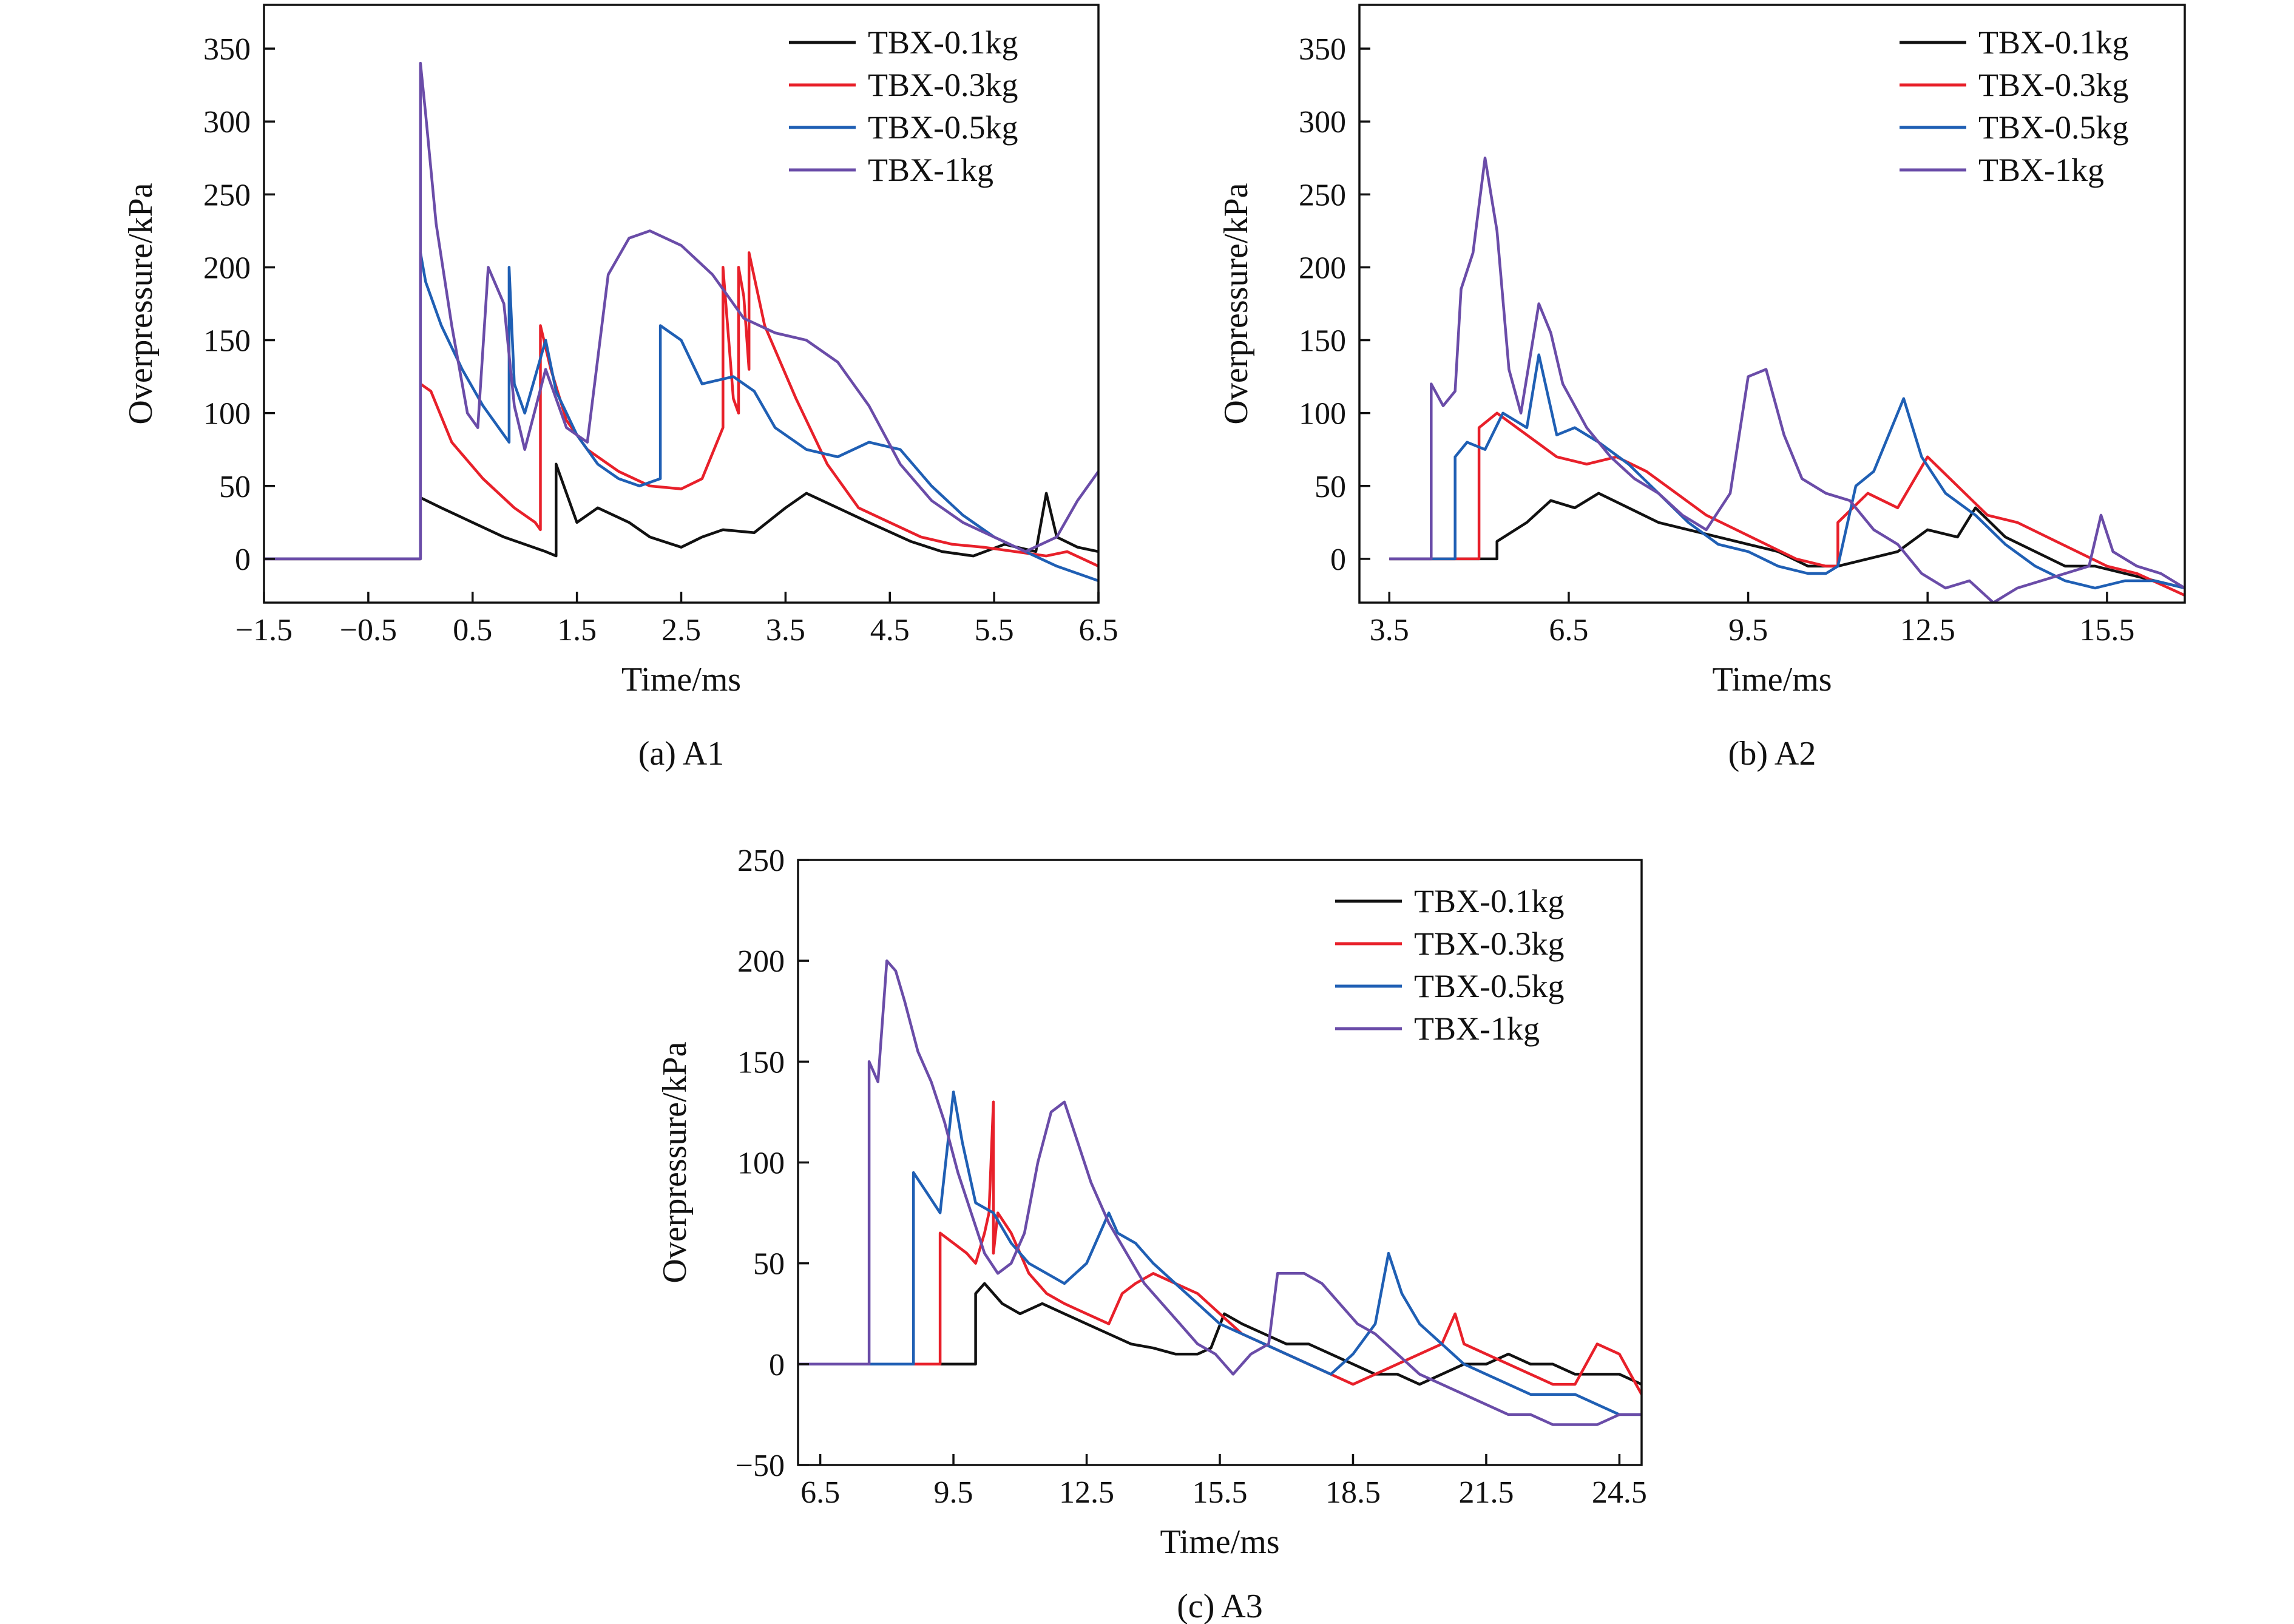 The width and height of the screenshot is (2294, 1624). Describe the element at coordinates (1486, 1493) in the screenshot. I see `x-tick-label: 21.5` at that location.